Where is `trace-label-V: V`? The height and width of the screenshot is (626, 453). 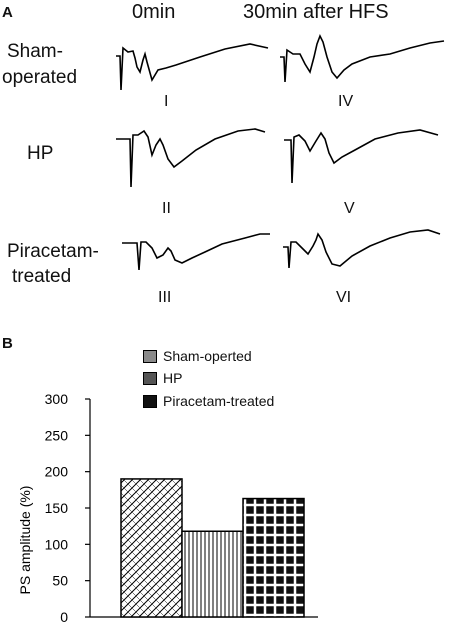 trace-label-V: V is located at coordinates (349, 208).